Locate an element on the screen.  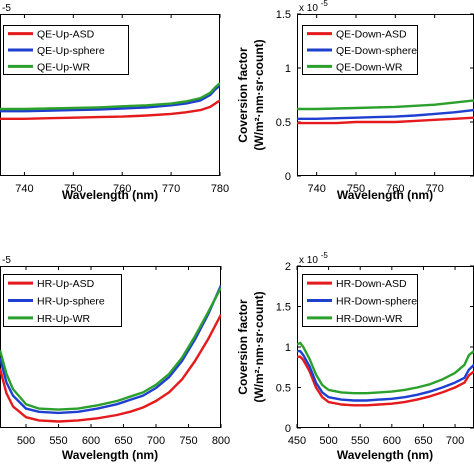
series-line-hr-up-wr is located at coordinates (110, 349).